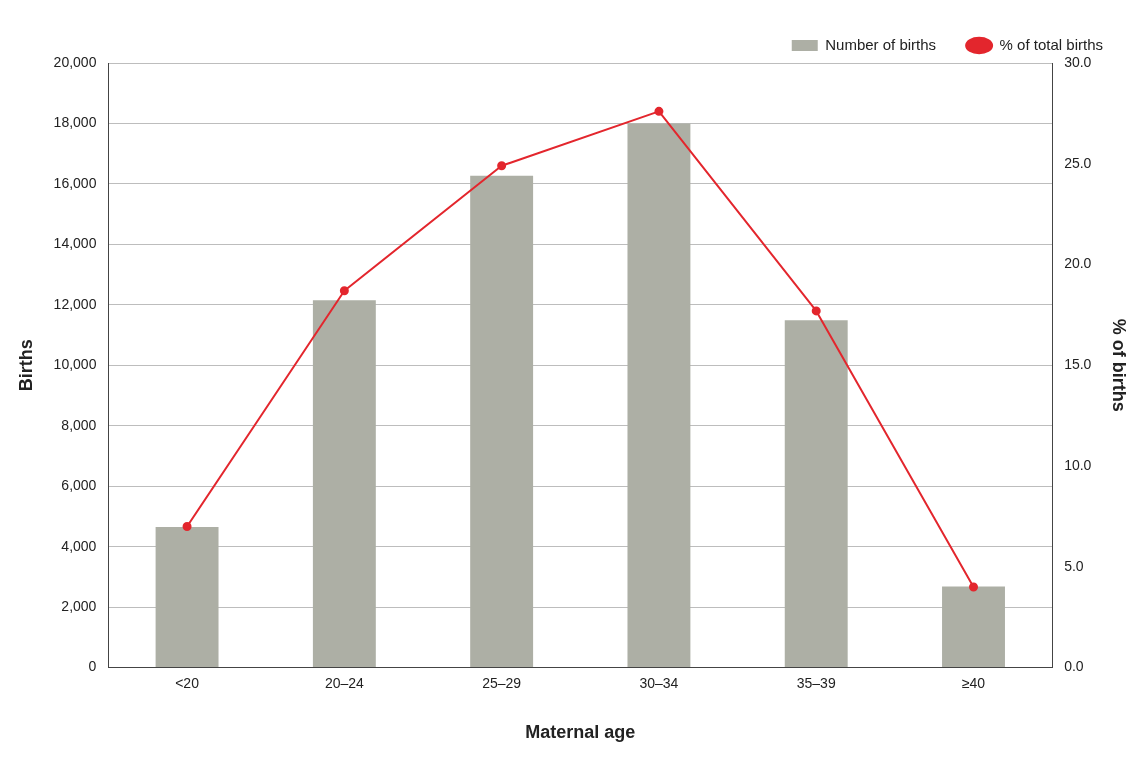 Image resolution: width=1145 pixels, height=760 pixels. What do you see at coordinates (75, 122) in the screenshot?
I see `y-tick-label: 18,000` at bounding box center [75, 122].